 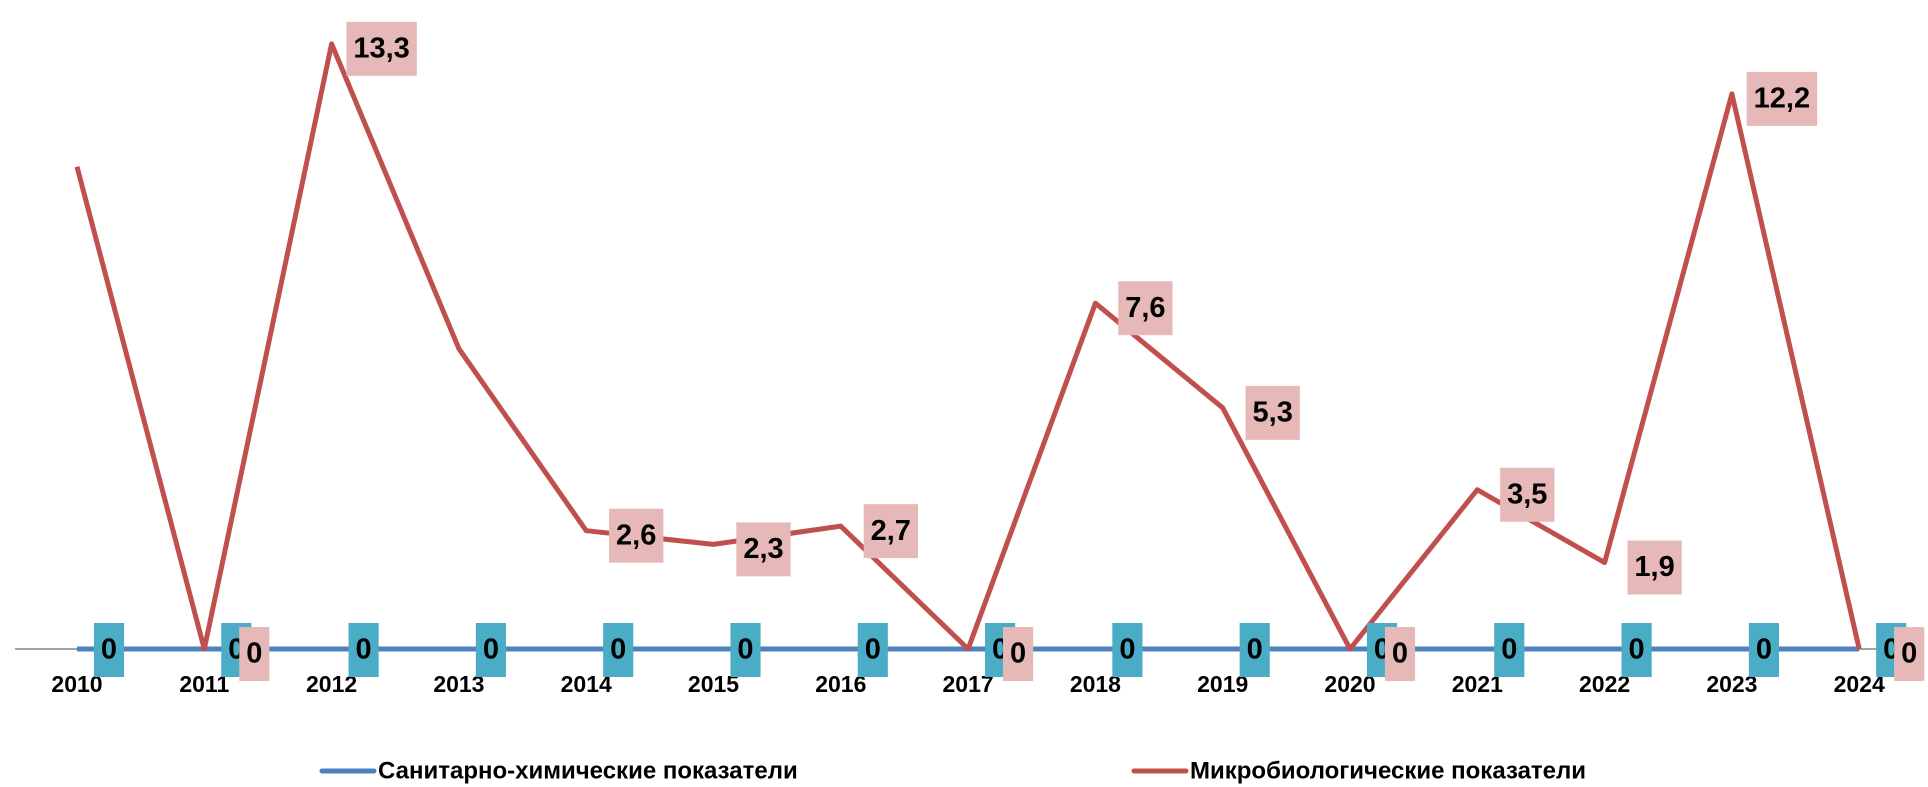 I want to click on data-label-text: 7,6, so click(x=1145, y=308).